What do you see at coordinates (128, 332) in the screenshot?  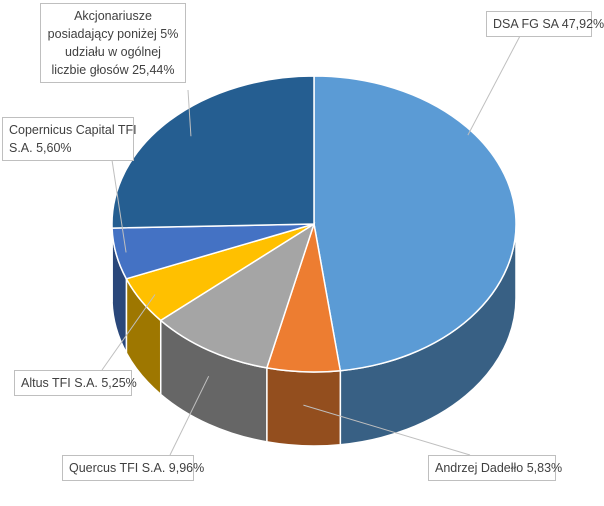 I see `leader-line-altus` at bounding box center [128, 332].